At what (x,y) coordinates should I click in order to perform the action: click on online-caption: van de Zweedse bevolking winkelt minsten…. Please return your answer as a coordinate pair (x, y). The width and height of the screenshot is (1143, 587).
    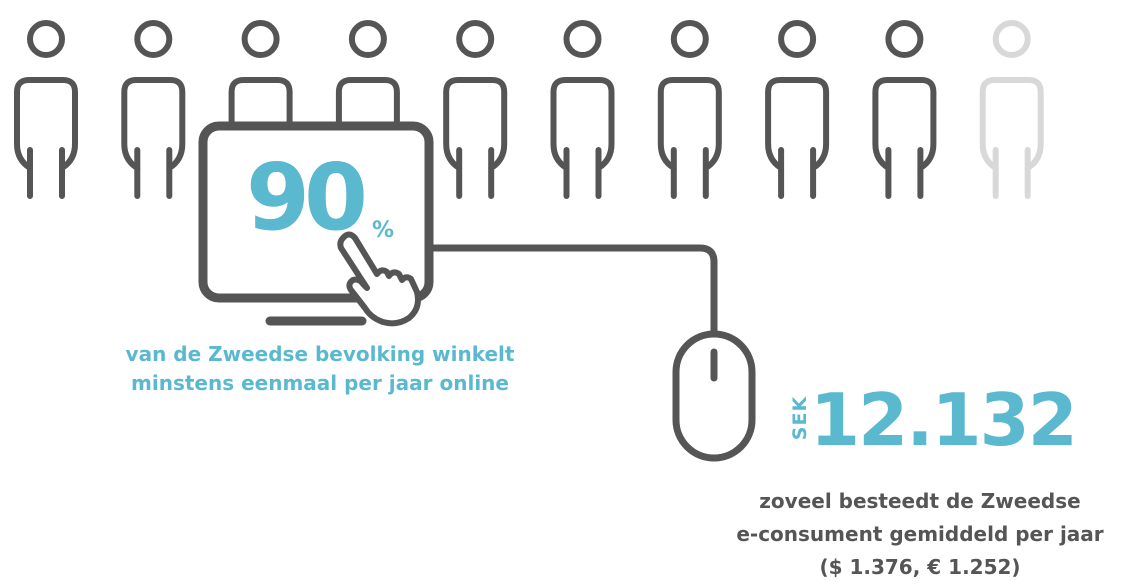
    Looking at the image, I should click on (320, 369).